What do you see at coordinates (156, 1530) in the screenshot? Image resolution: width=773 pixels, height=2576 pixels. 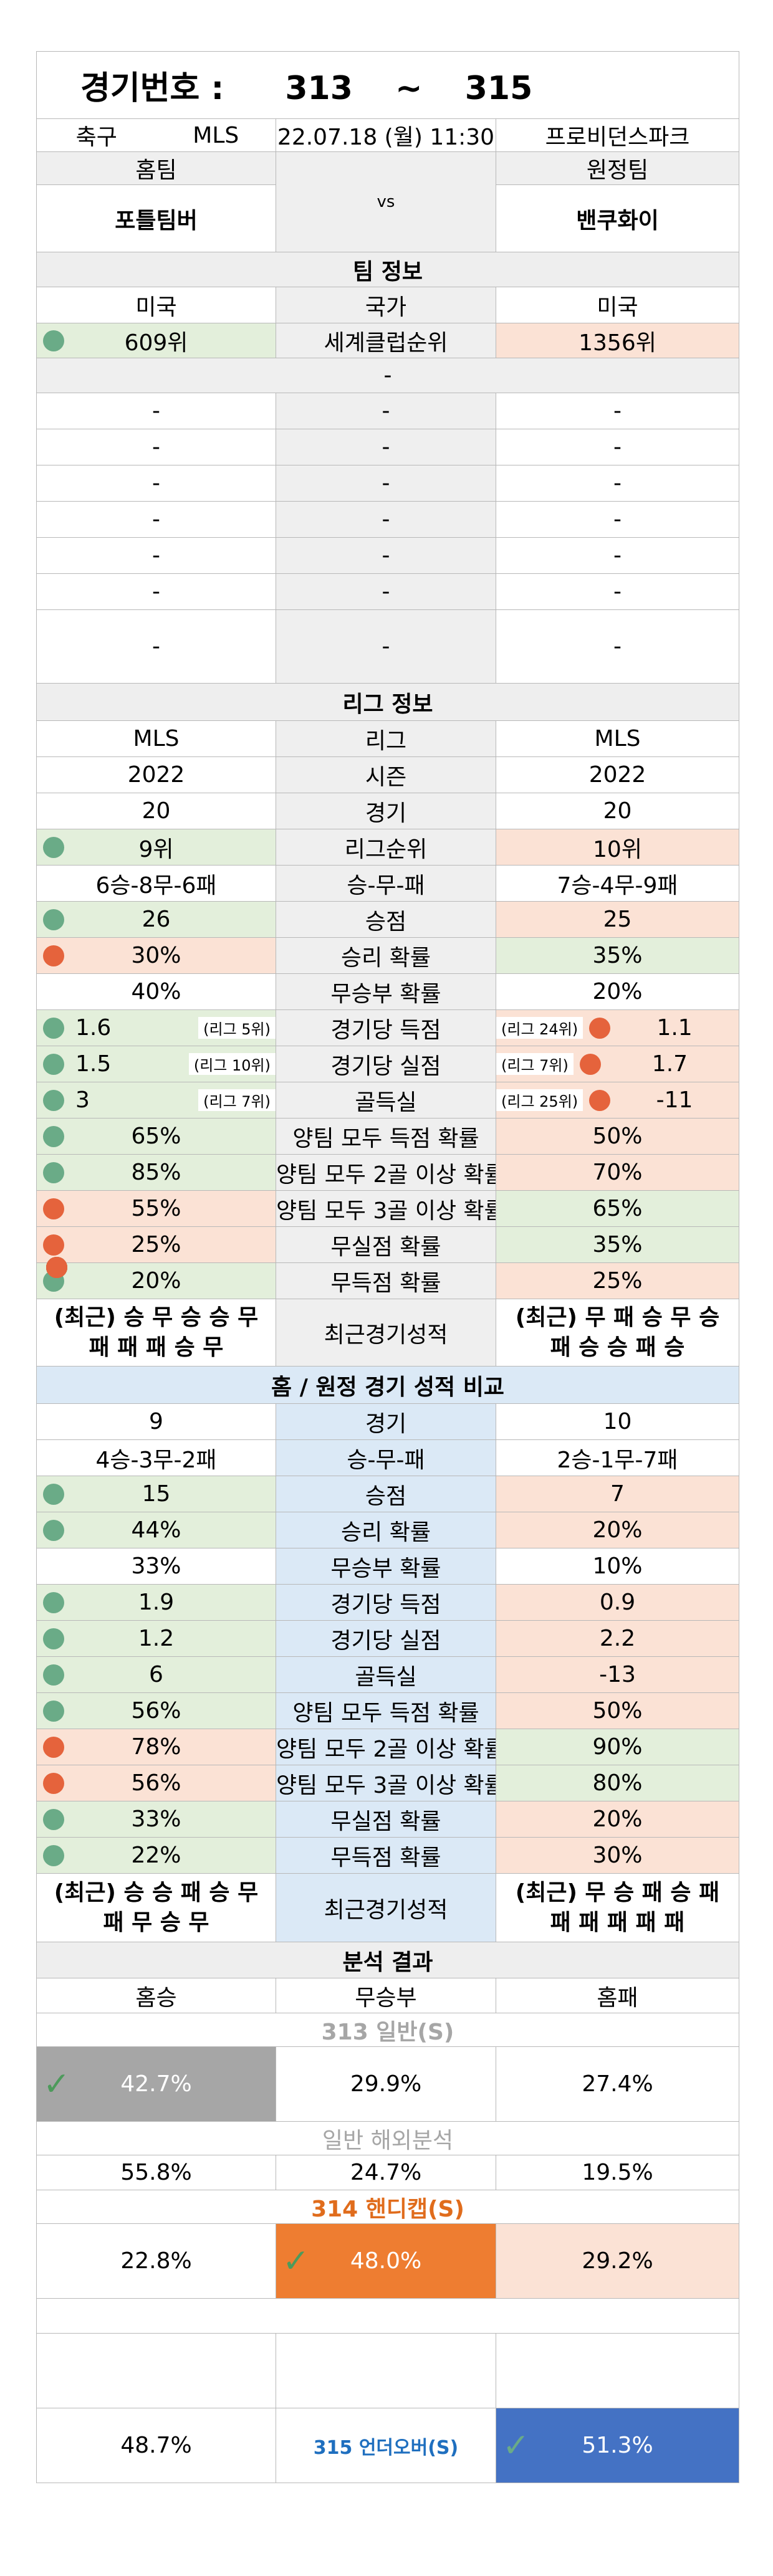 I see `ha-home-value-cell: 44%` at bounding box center [156, 1530].